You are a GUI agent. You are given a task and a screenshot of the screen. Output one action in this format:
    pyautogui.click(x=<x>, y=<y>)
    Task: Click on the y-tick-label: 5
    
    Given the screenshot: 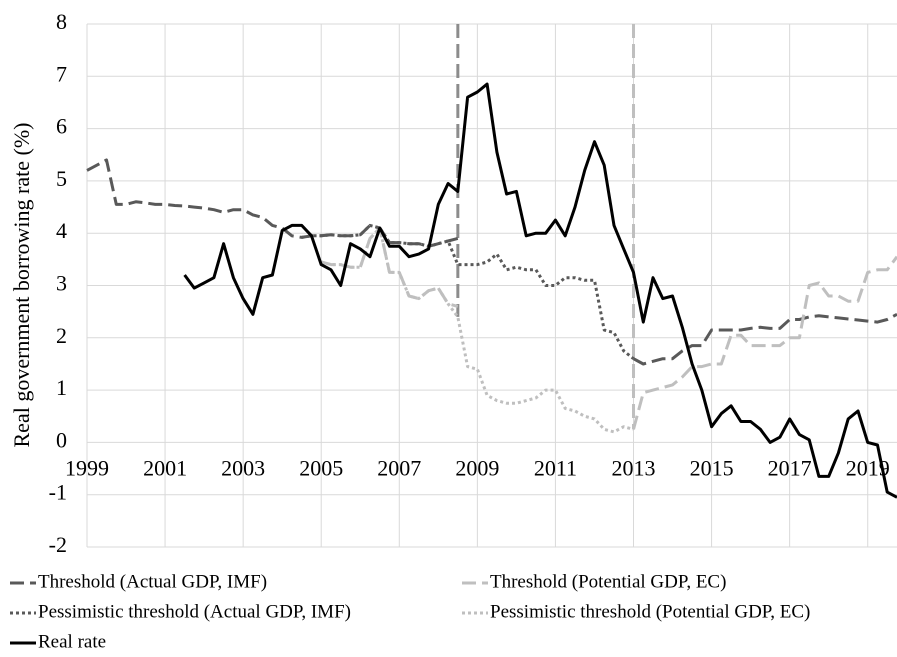 What is the action you would take?
    pyautogui.click(x=61, y=178)
    